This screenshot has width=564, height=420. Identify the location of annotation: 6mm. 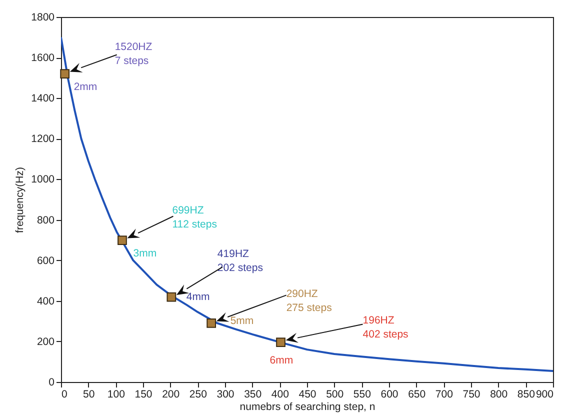
(282, 360).